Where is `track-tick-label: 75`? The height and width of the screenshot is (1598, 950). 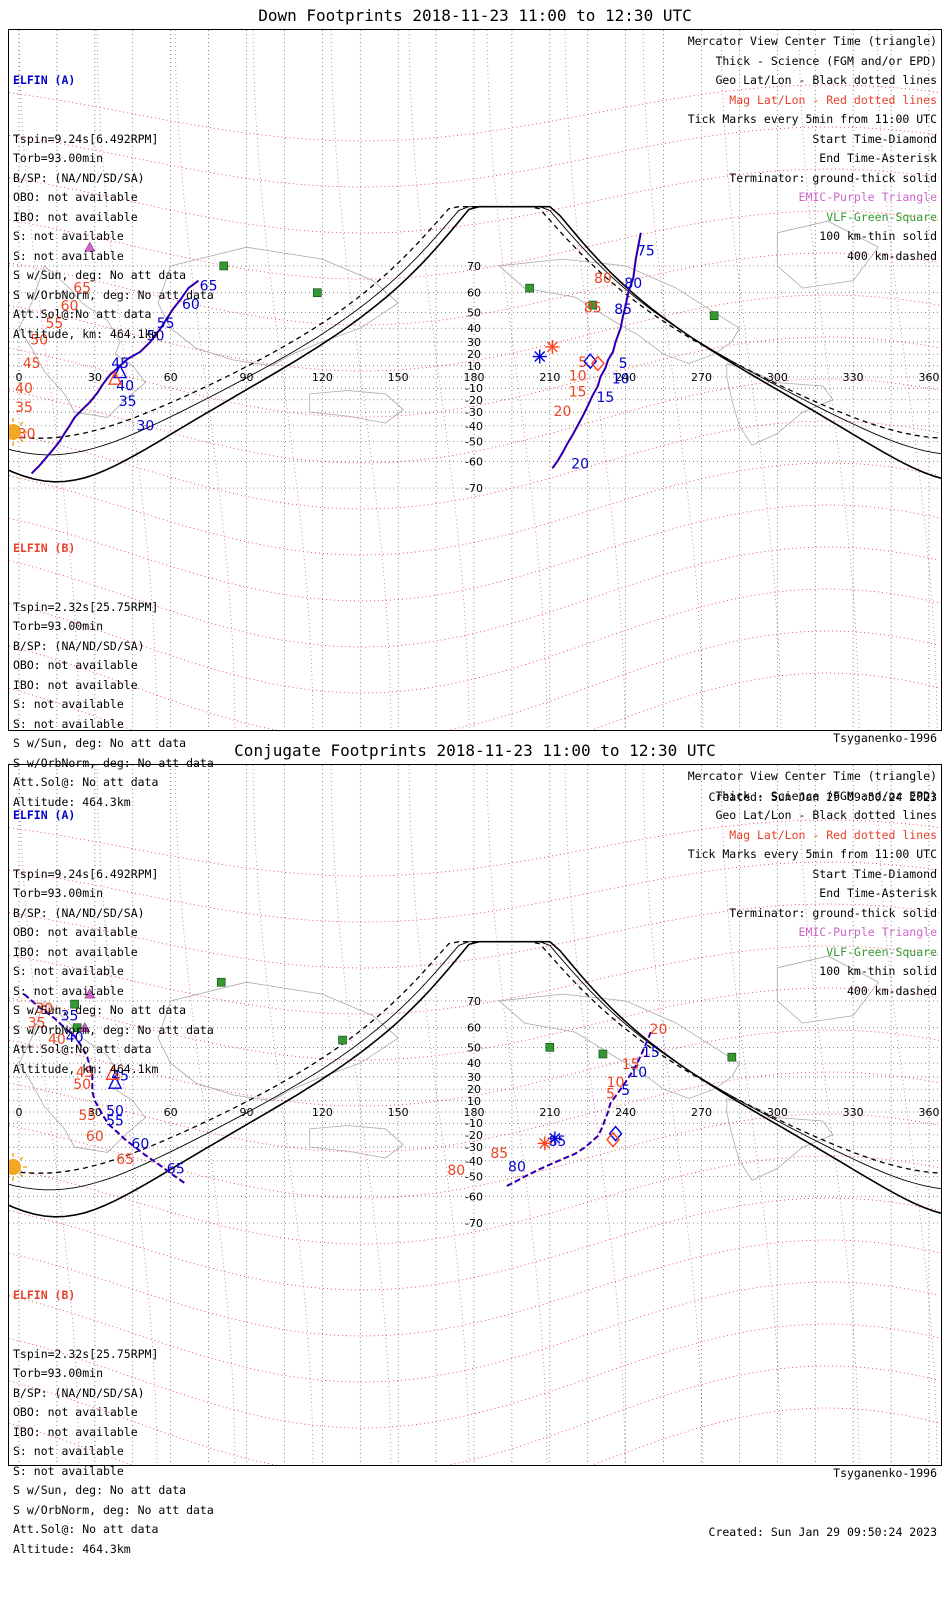 track-tick-label: 75 is located at coordinates (646, 251).